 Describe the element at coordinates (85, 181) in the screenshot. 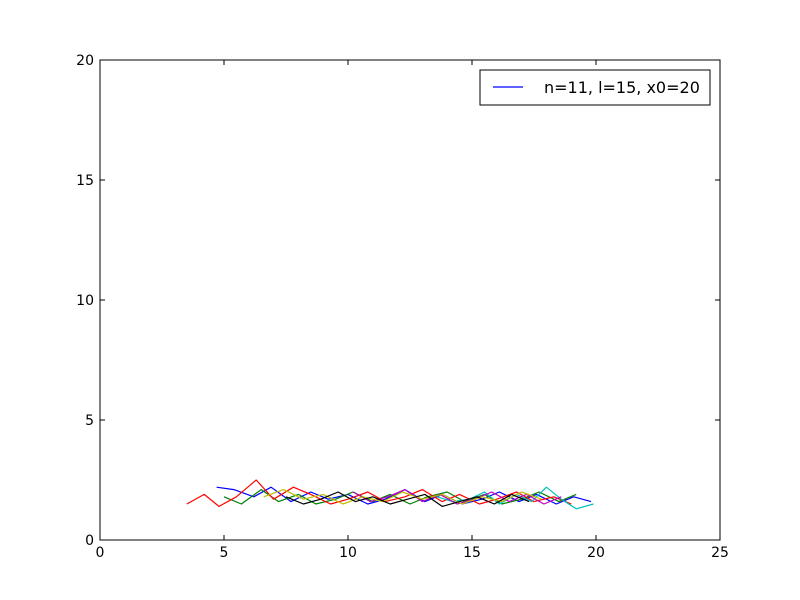

I see `y-tick-label: 15` at that location.